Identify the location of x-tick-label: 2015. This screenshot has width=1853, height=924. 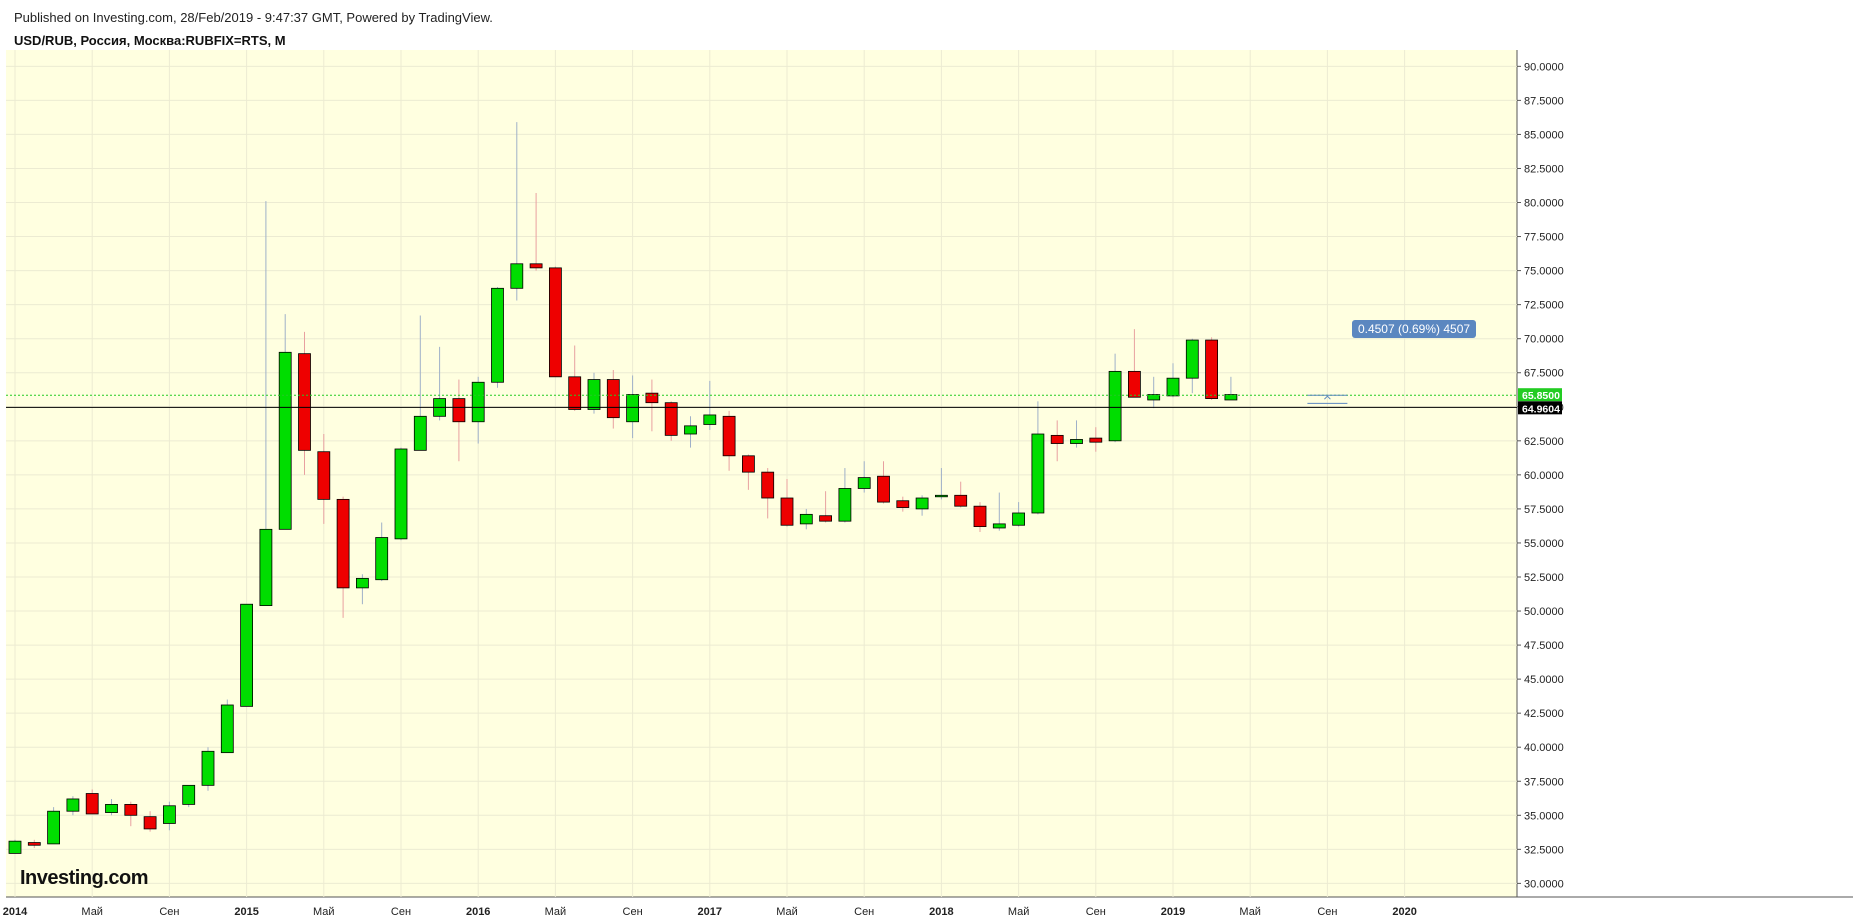
(246, 912).